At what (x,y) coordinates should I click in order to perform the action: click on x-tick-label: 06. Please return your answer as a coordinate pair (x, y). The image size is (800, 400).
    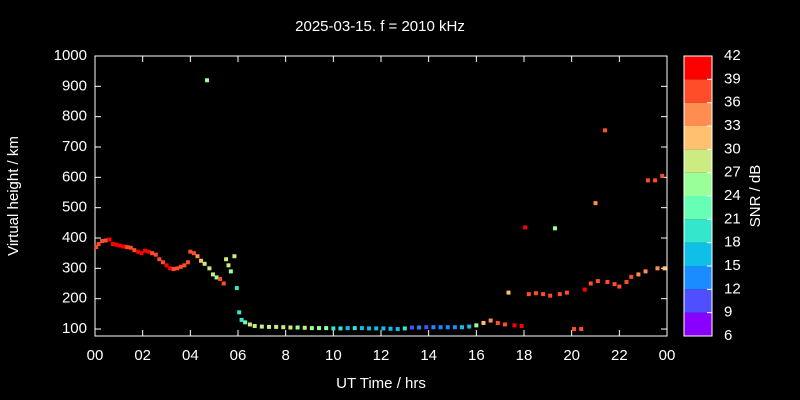
    Looking at the image, I should click on (238, 355).